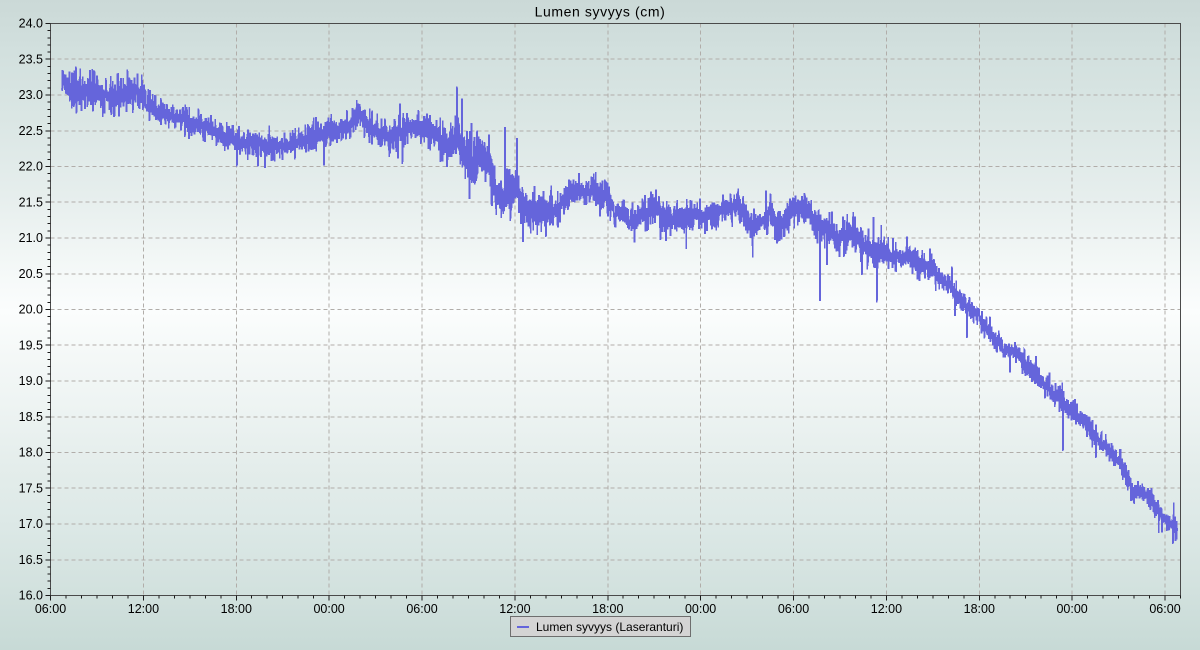  What do you see at coordinates (31, 524) in the screenshot?
I see `svg-text: 17.0` at bounding box center [31, 524].